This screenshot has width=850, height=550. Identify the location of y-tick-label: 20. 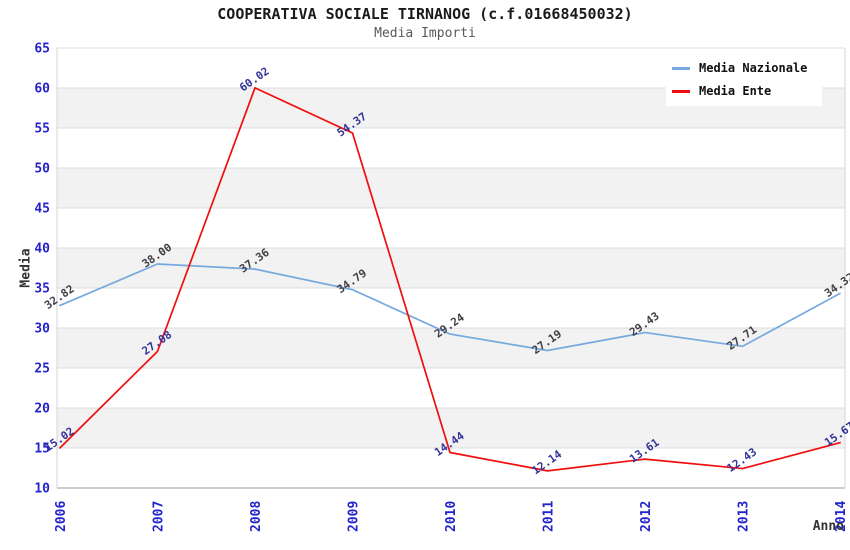
(42, 409).